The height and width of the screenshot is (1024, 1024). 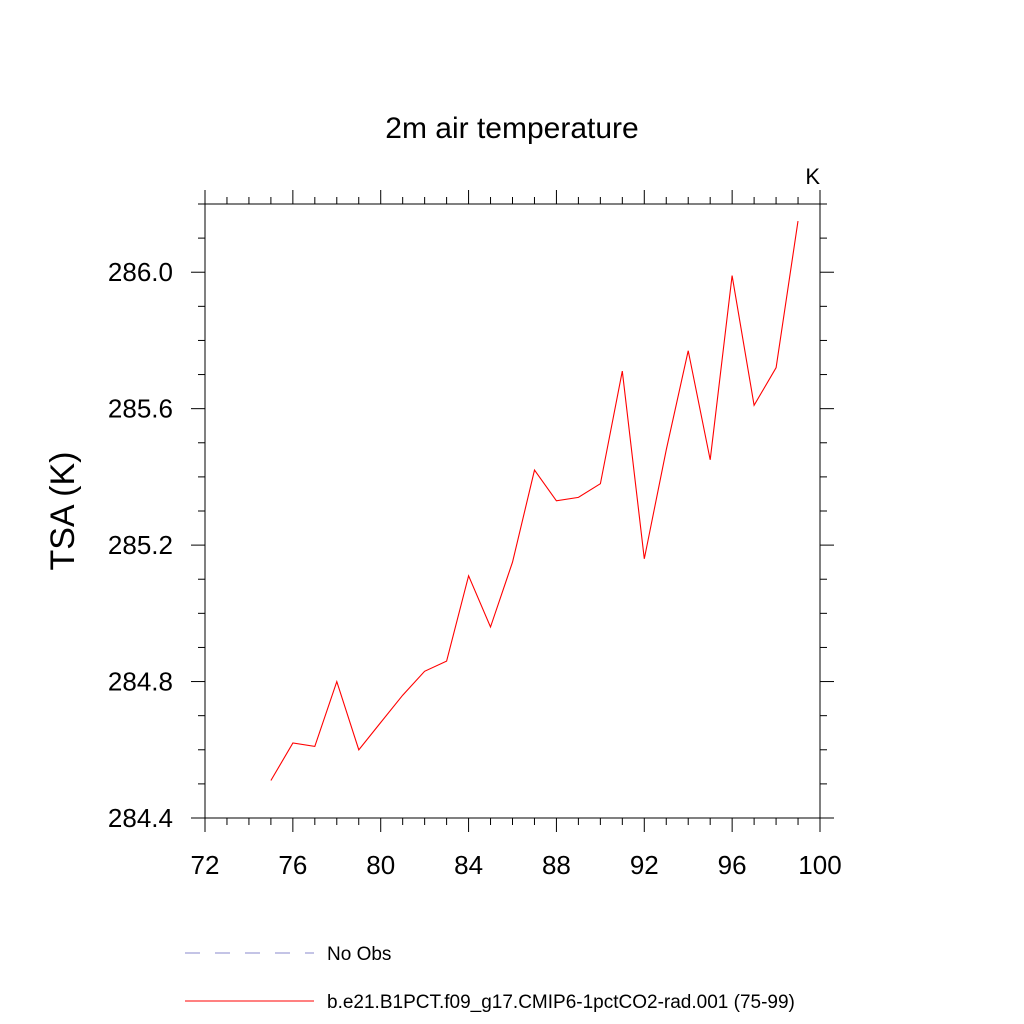 What do you see at coordinates (380, 865) in the screenshot?
I see `x-tick-label: 80` at bounding box center [380, 865].